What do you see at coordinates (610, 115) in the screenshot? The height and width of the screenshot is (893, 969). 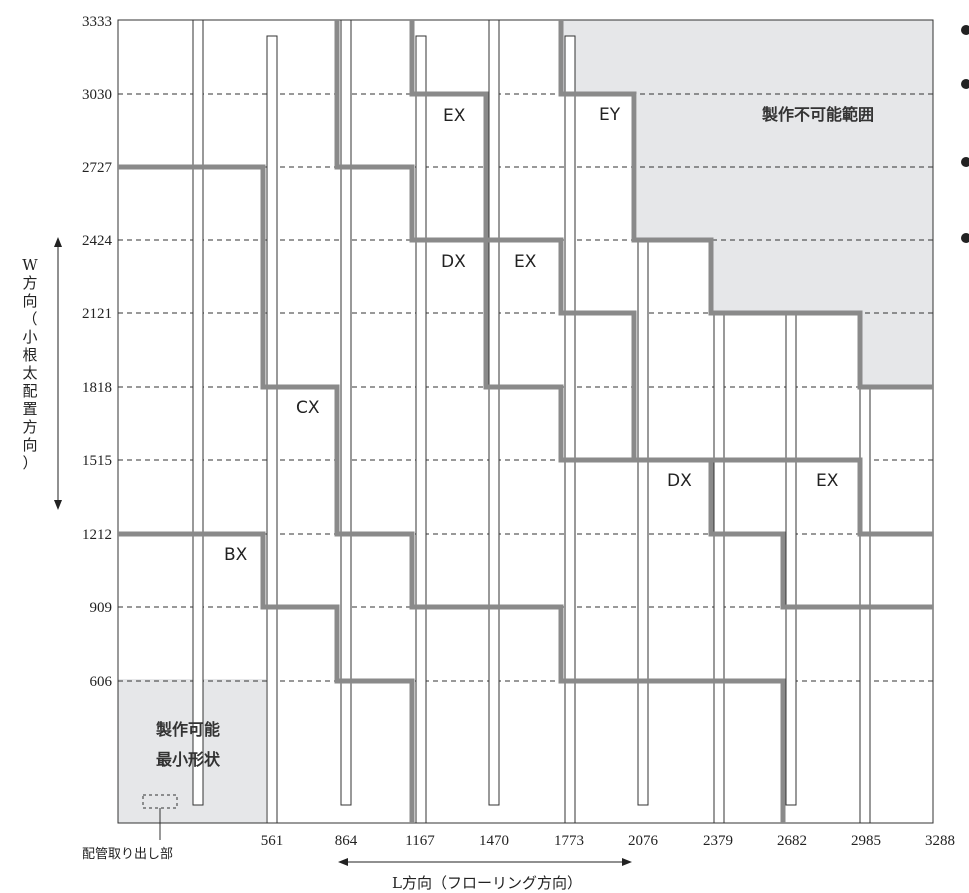 I see `zone-label-ey: EY` at bounding box center [610, 115].